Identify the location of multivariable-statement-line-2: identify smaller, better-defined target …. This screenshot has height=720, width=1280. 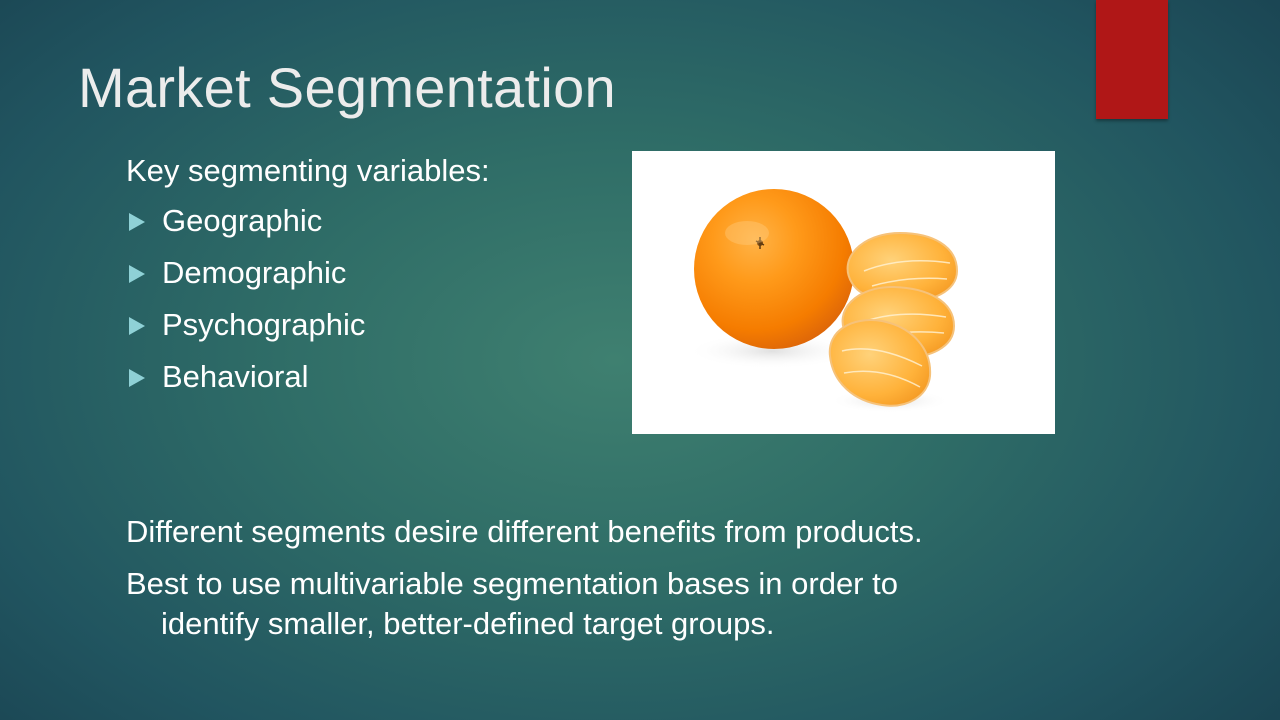
(468, 623).